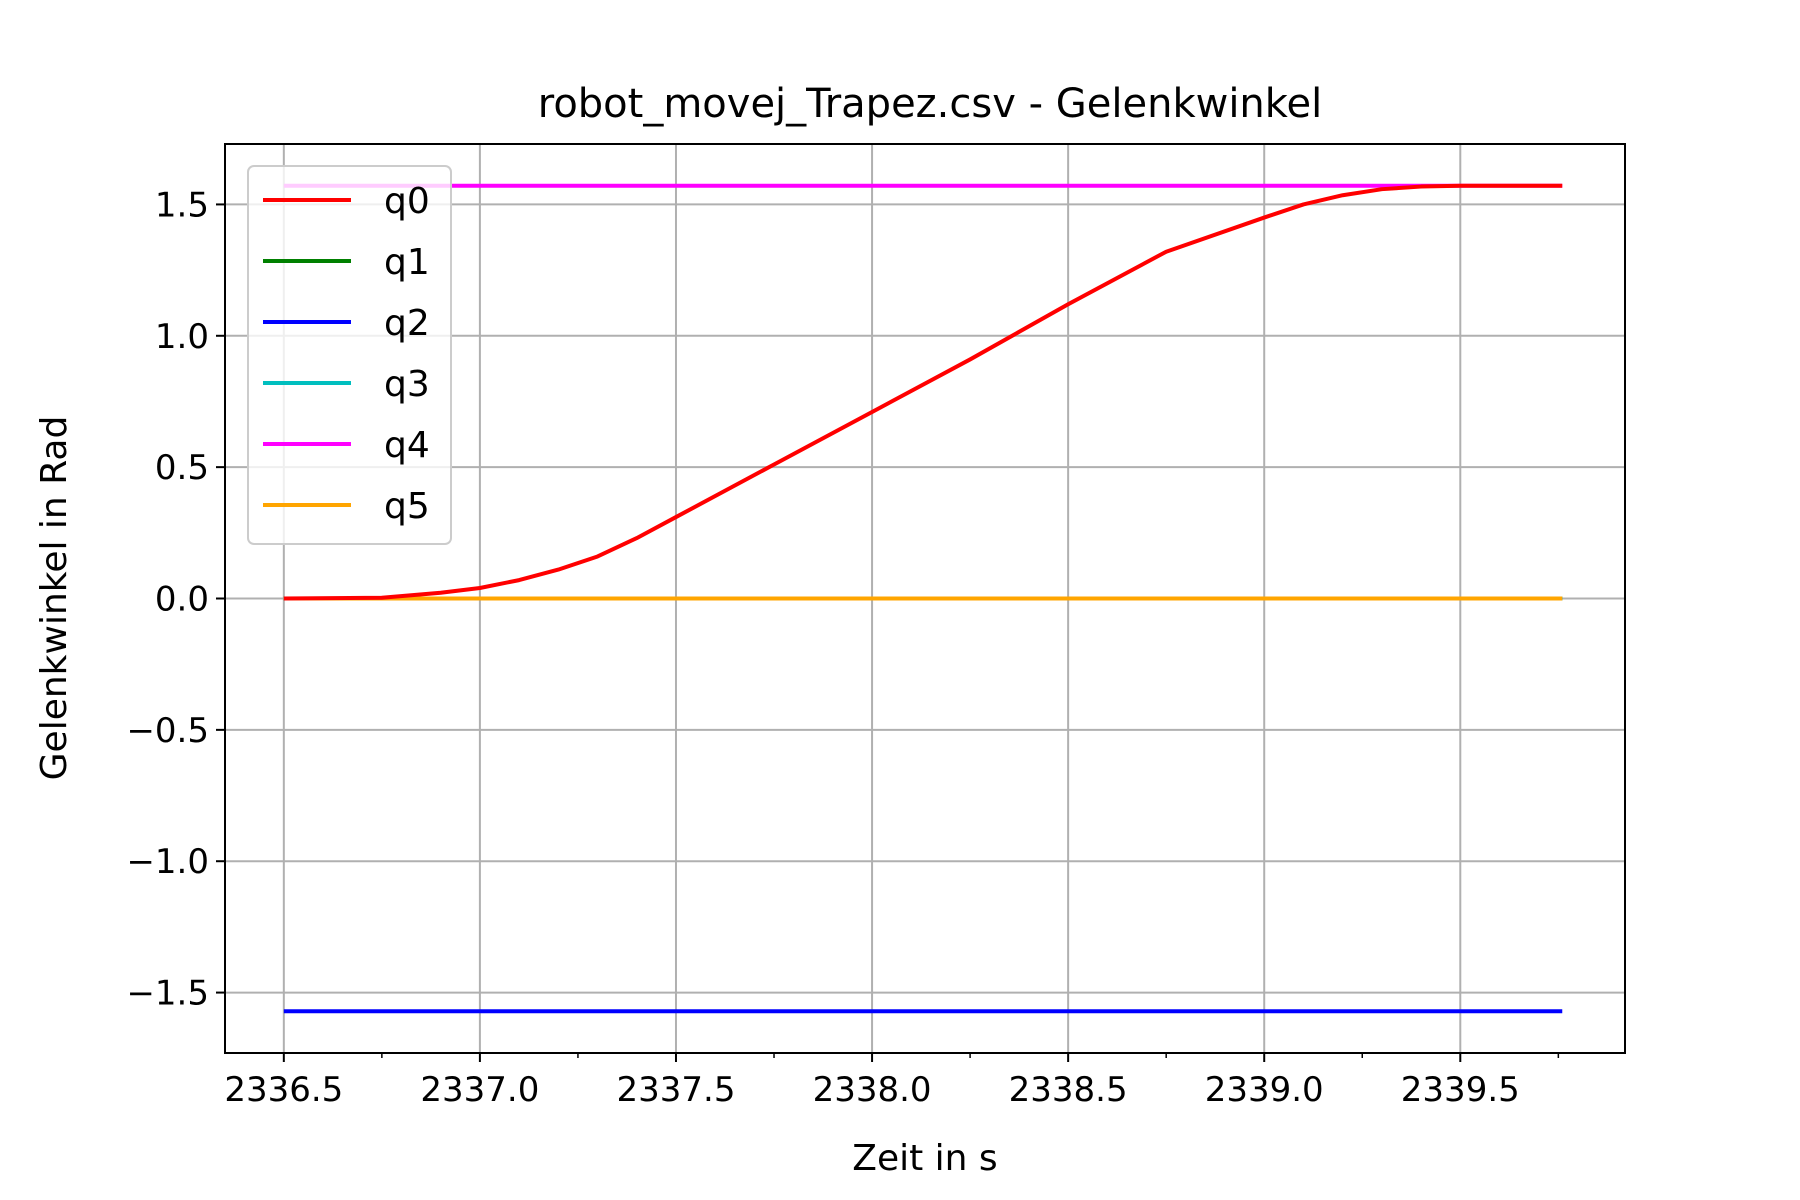 The height and width of the screenshot is (1200, 1800). What do you see at coordinates (924, 1158) in the screenshot?
I see `x-axis-label: Zeit in s` at bounding box center [924, 1158].